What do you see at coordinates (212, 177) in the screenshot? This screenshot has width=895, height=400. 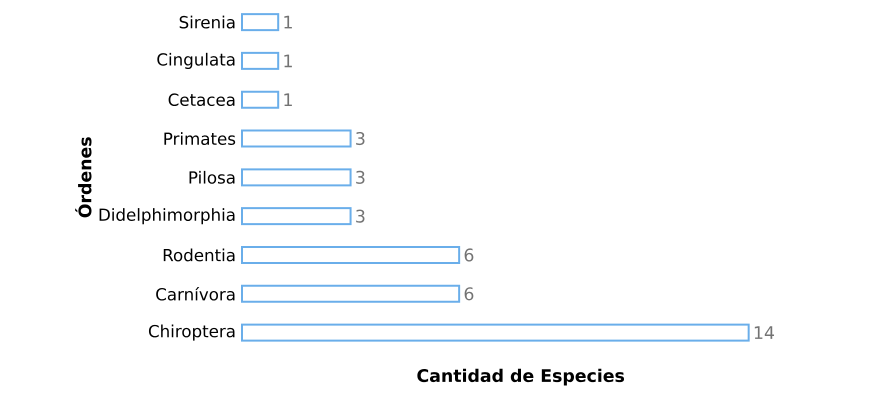 I see `y-tick-label: Pilosa` at bounding box center [212, 177].